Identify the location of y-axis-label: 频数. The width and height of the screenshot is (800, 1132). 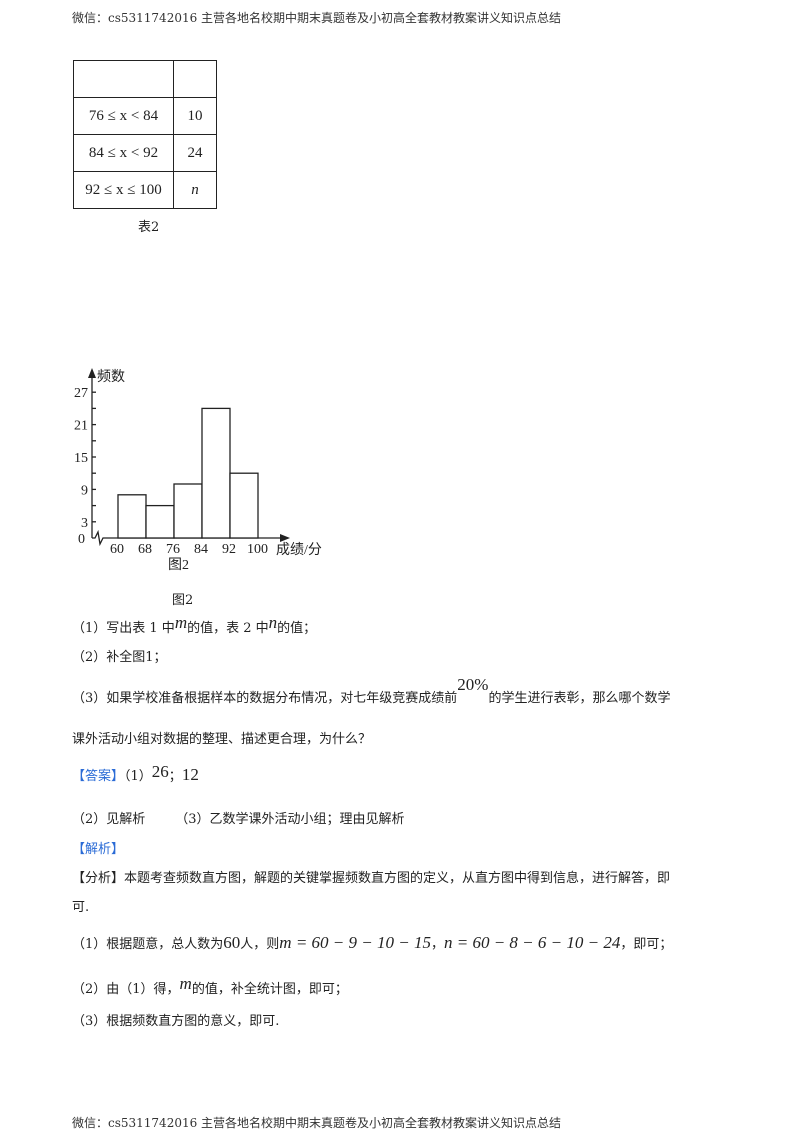
(111, 377).